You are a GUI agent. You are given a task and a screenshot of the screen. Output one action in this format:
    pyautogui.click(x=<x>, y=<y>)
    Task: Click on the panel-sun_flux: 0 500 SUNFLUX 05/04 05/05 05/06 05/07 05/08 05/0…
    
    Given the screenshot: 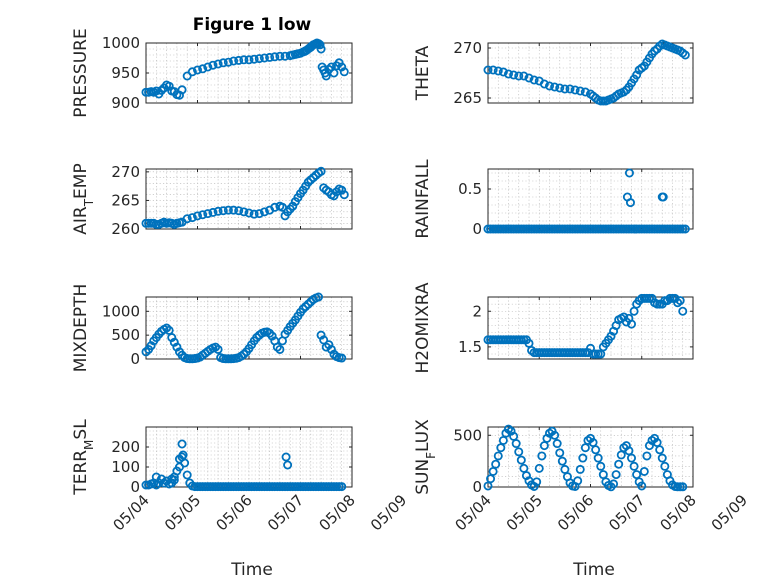 What is the action you would take?
    pyautogui.click(x=582, y=477)
    